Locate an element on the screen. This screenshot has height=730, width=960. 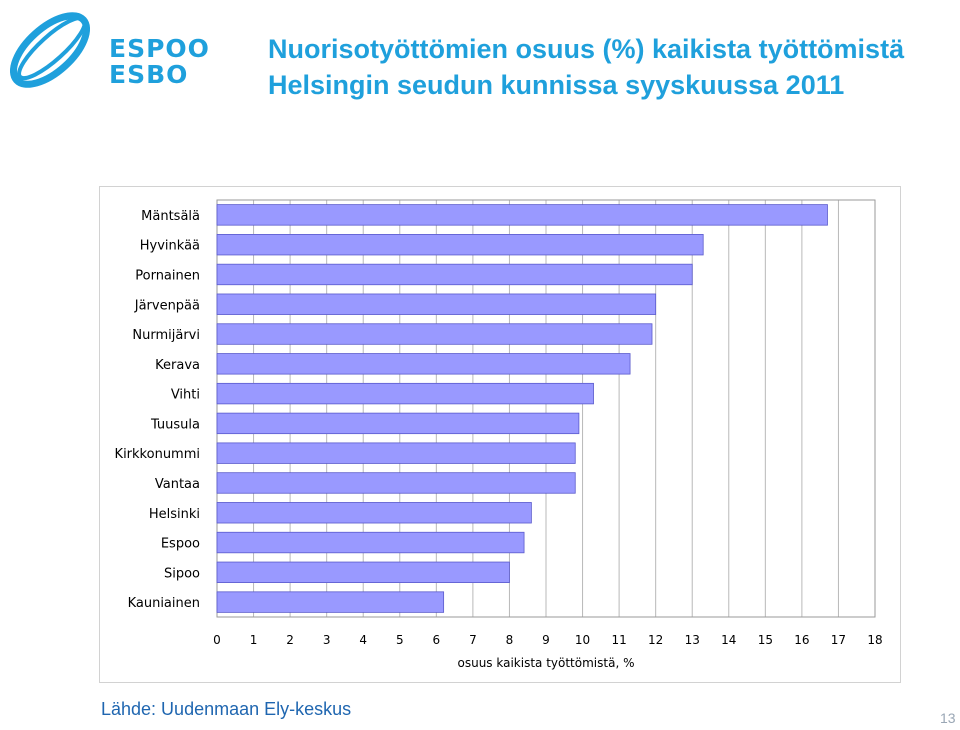
category-label: Vantaa is located at coordinates (177, 484).